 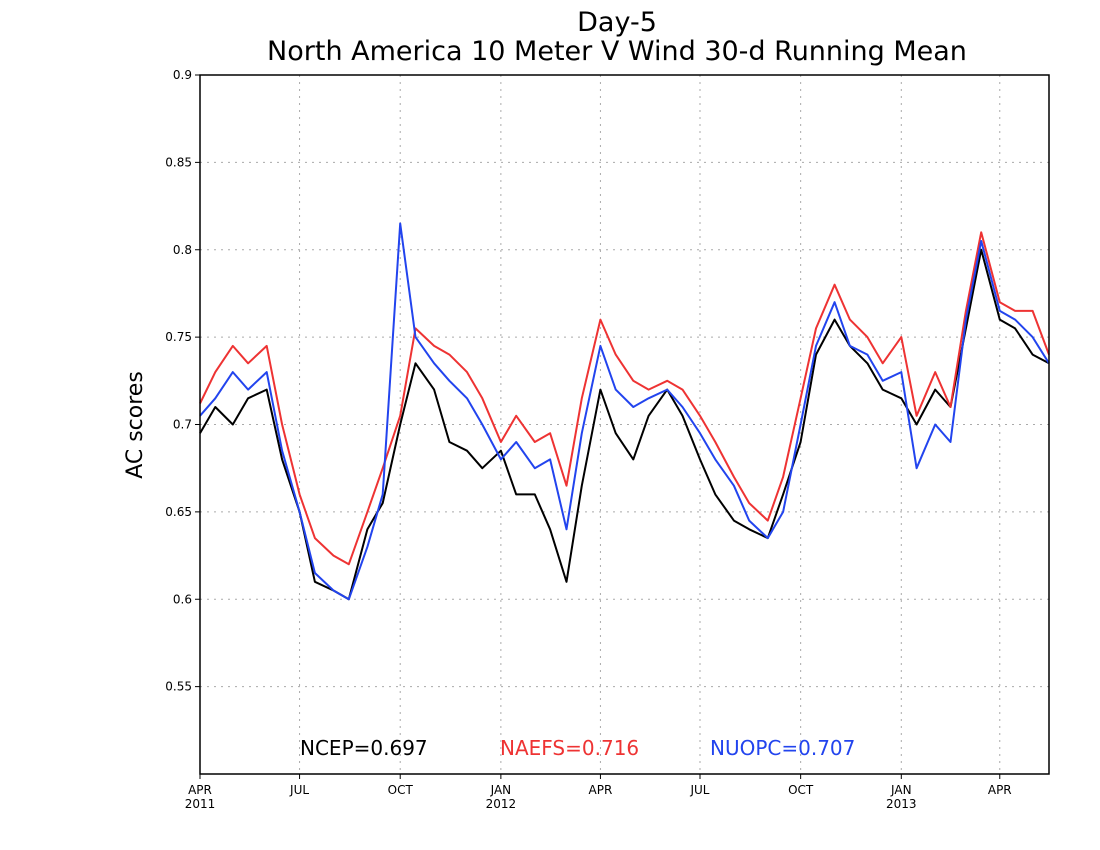 I want to click on y-tick-label: 0.9, so click(x=182, y=75).